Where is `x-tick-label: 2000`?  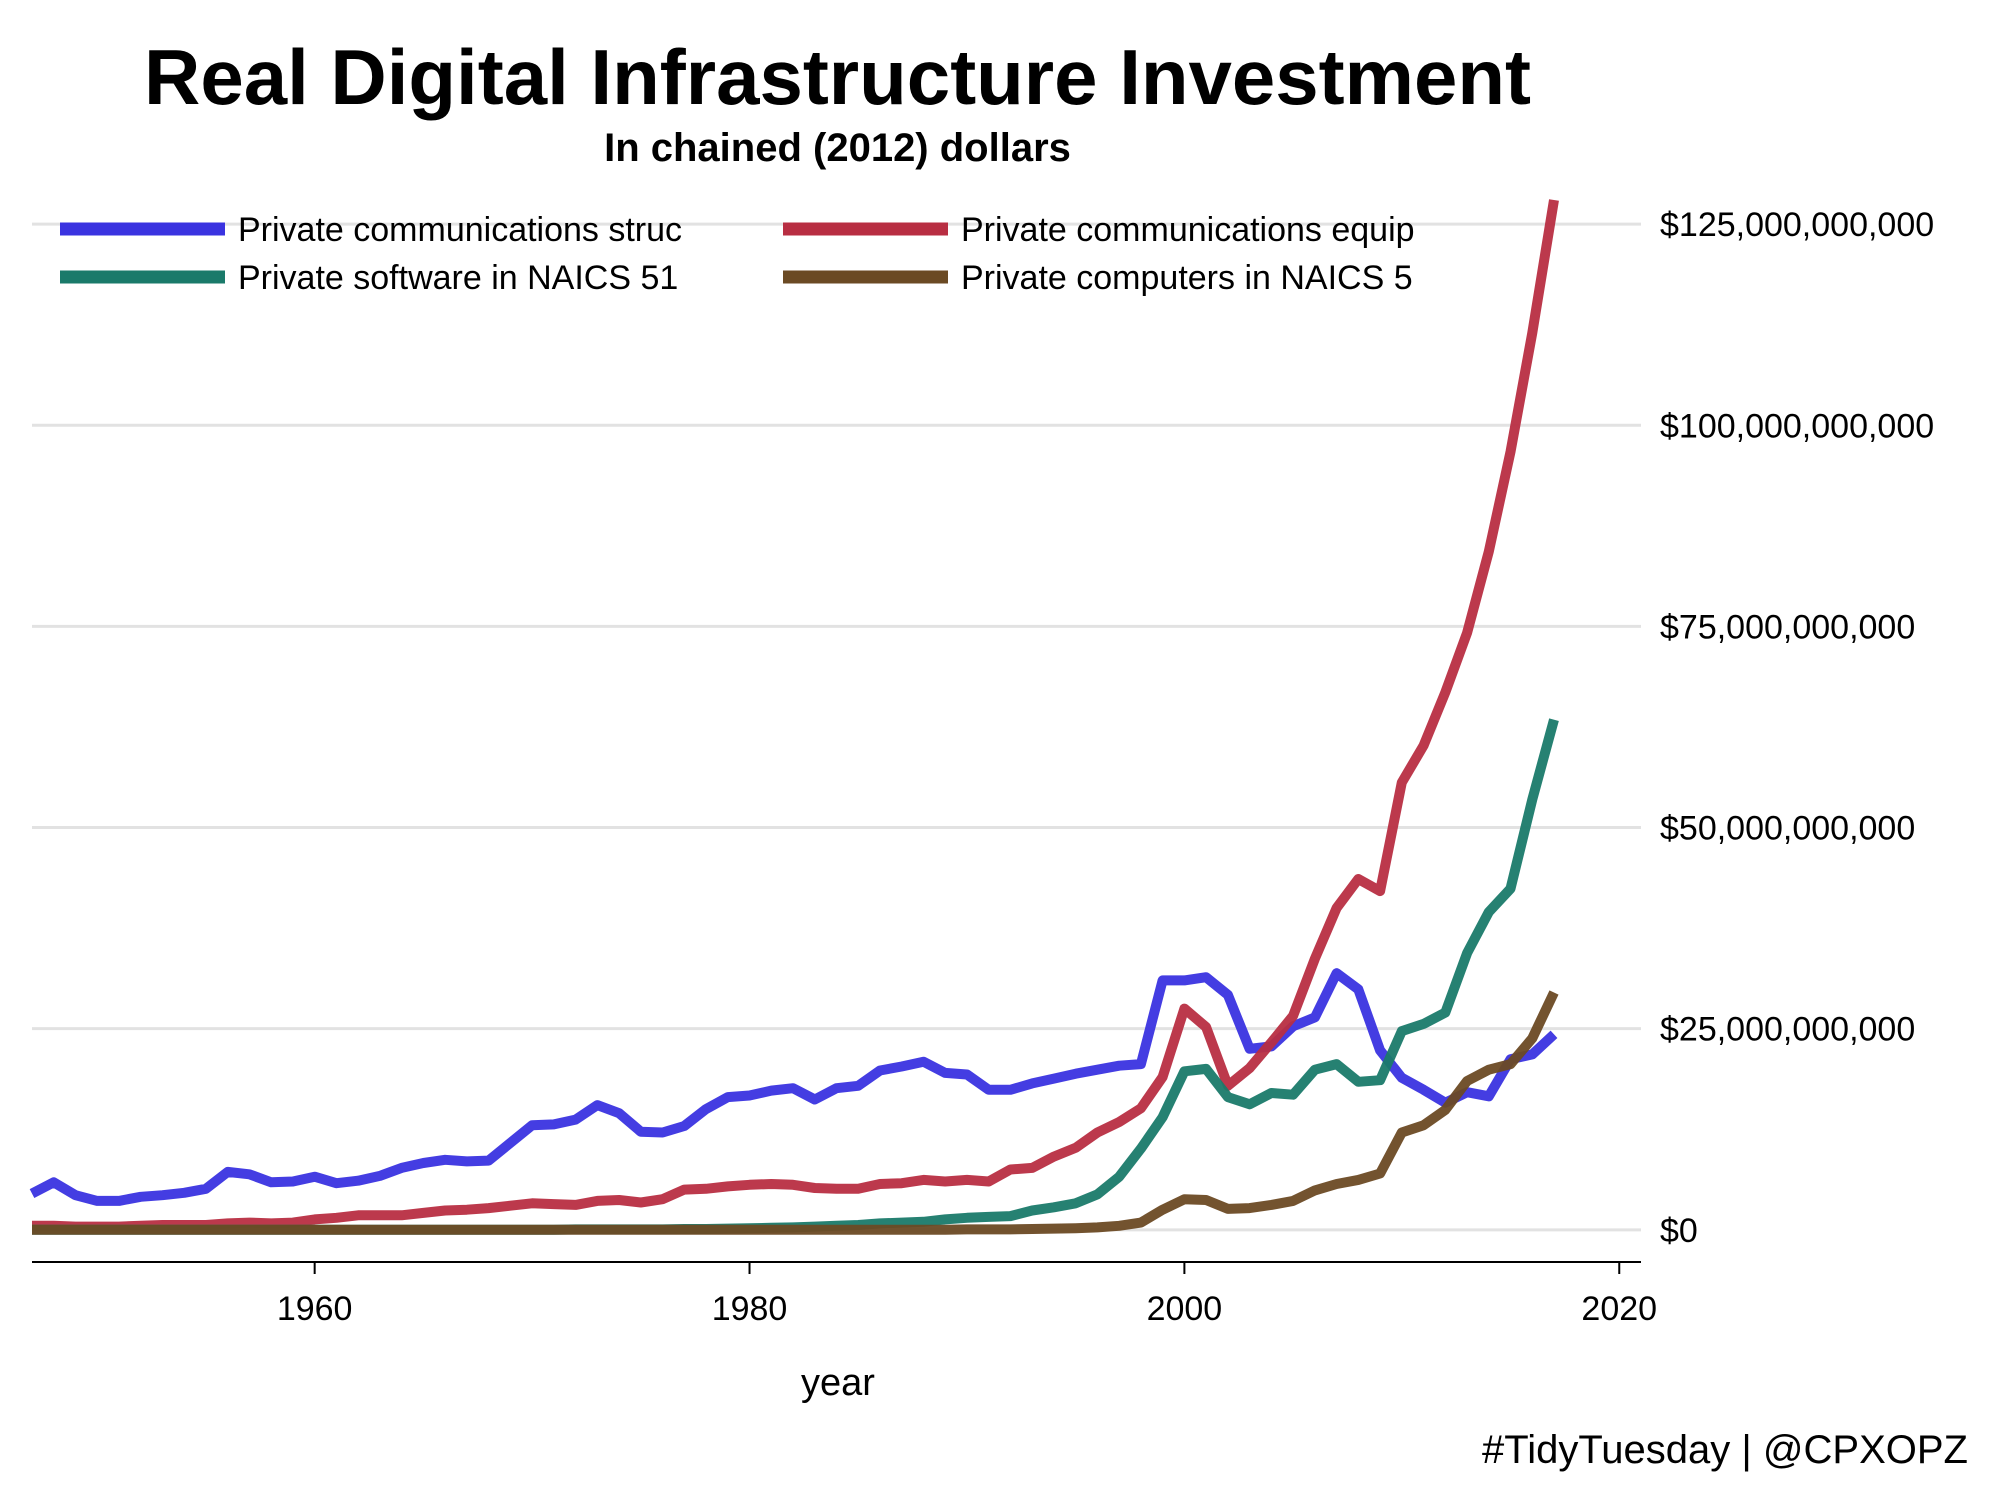
x-tick-label: 2000 is located at coordinates (1185, 1309).